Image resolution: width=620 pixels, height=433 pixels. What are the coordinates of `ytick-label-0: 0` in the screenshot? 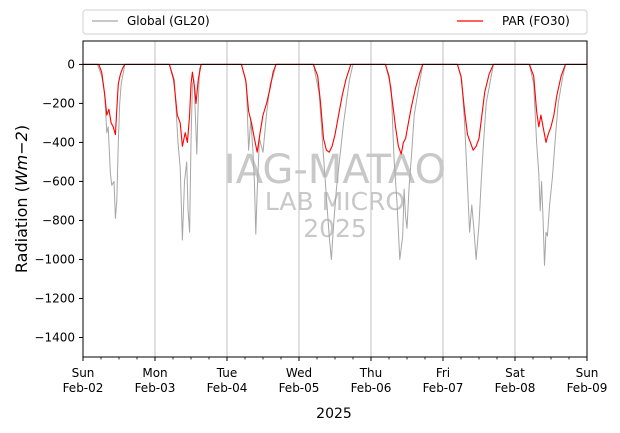 It's located at (71, 64).